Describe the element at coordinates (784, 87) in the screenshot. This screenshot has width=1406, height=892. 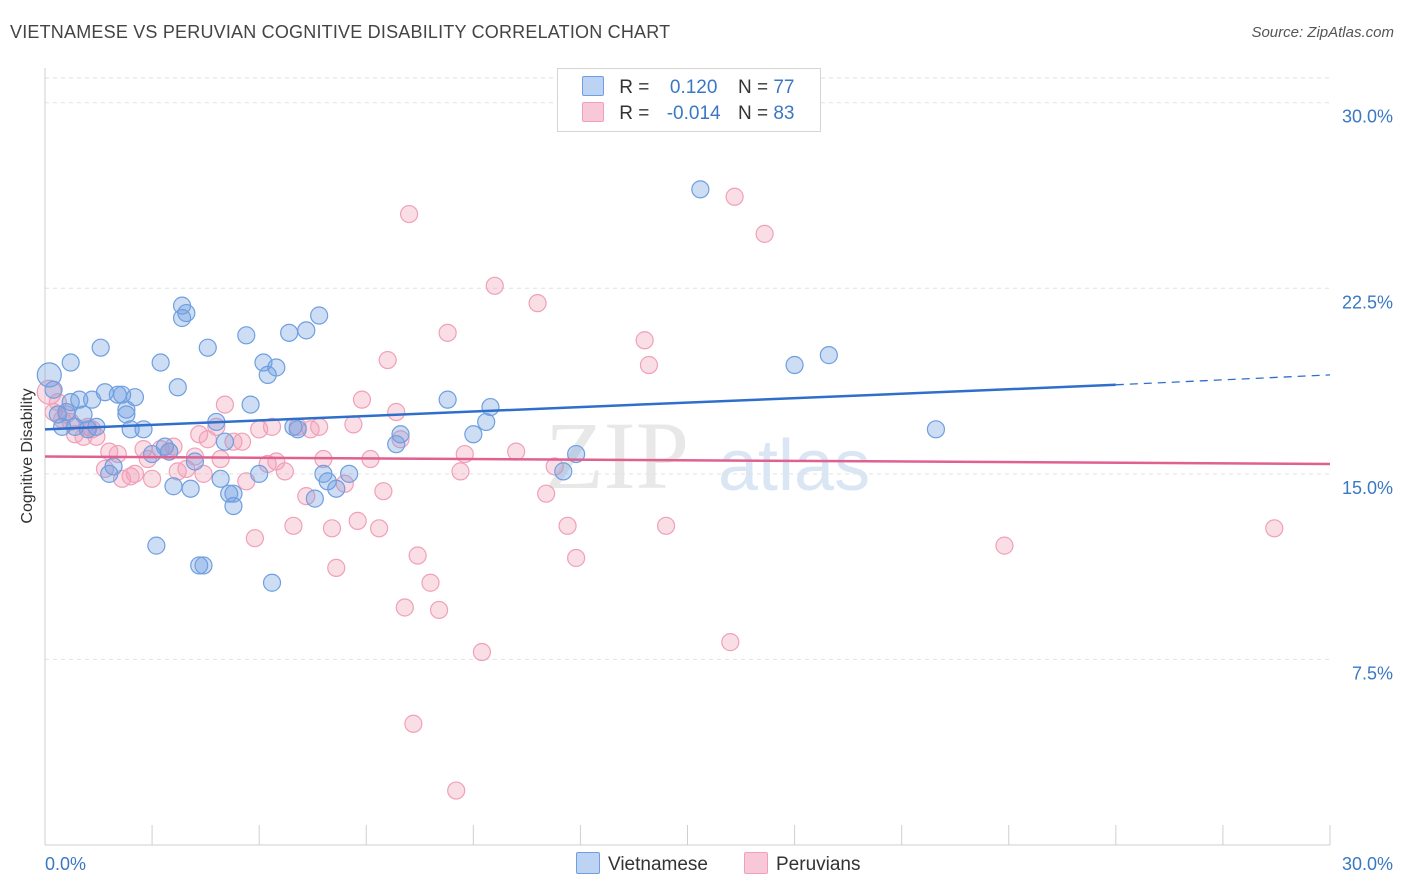
I see `legend-n-value: 77` at that location.